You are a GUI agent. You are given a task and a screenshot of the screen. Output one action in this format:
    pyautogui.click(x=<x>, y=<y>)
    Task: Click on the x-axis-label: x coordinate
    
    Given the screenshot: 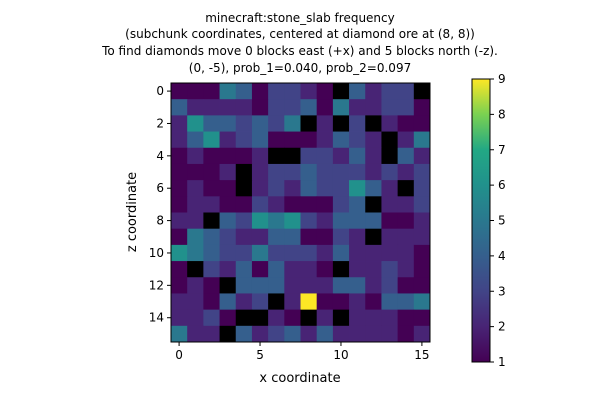 What is the action you would take?
    pyautogui.click(x=299, y=378)
    